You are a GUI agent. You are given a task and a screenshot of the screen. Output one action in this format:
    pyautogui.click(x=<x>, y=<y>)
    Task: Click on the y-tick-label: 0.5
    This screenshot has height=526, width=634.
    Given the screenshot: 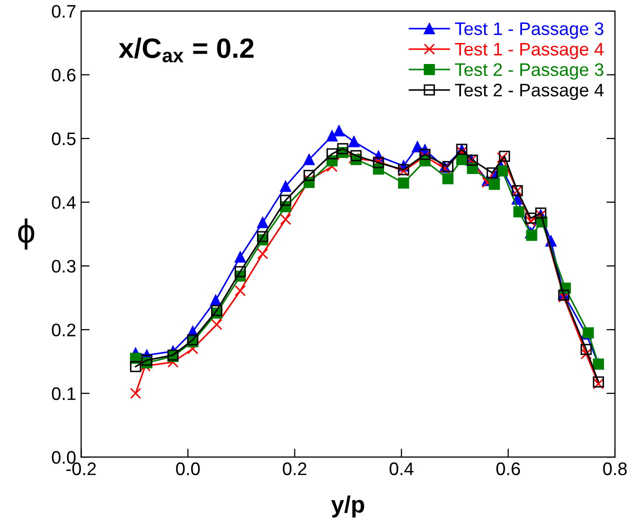 What is the action you would take?
    pyautogui.click(x=64, y=139)
    